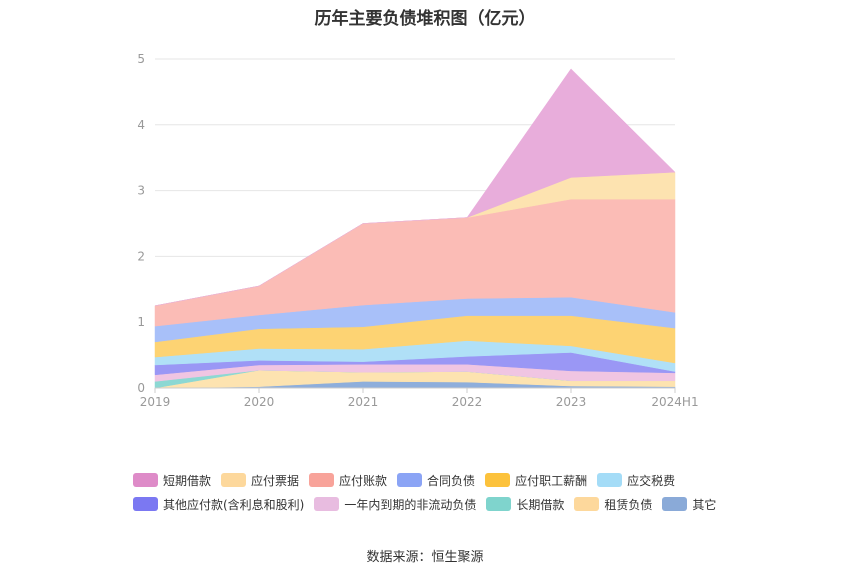 The width and height of the screenshot is (850, 575). I want to click on legend-item: 一年内到期的非流动负债, so click(395, 504).